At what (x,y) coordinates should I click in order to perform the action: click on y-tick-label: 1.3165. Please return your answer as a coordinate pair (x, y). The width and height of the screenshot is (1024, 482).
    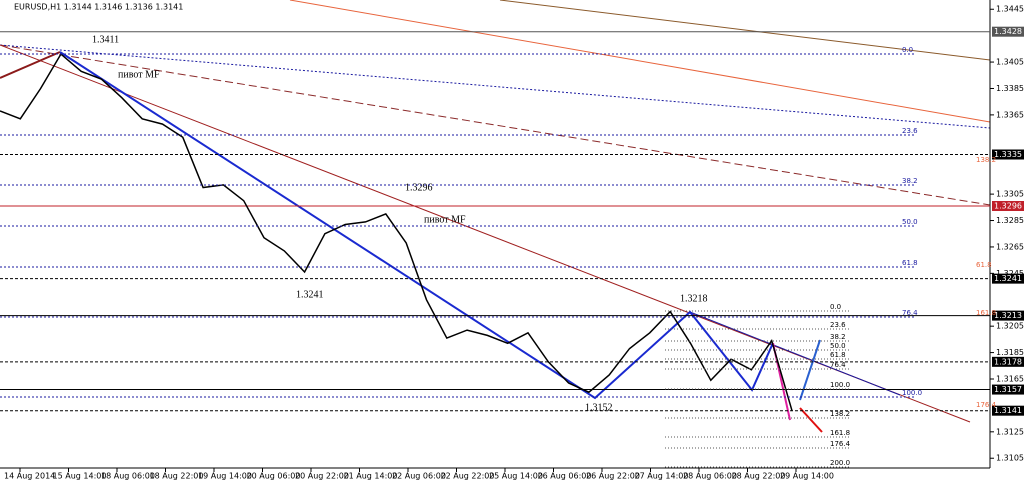
    Looking at the image, I should click on (1010, 378).